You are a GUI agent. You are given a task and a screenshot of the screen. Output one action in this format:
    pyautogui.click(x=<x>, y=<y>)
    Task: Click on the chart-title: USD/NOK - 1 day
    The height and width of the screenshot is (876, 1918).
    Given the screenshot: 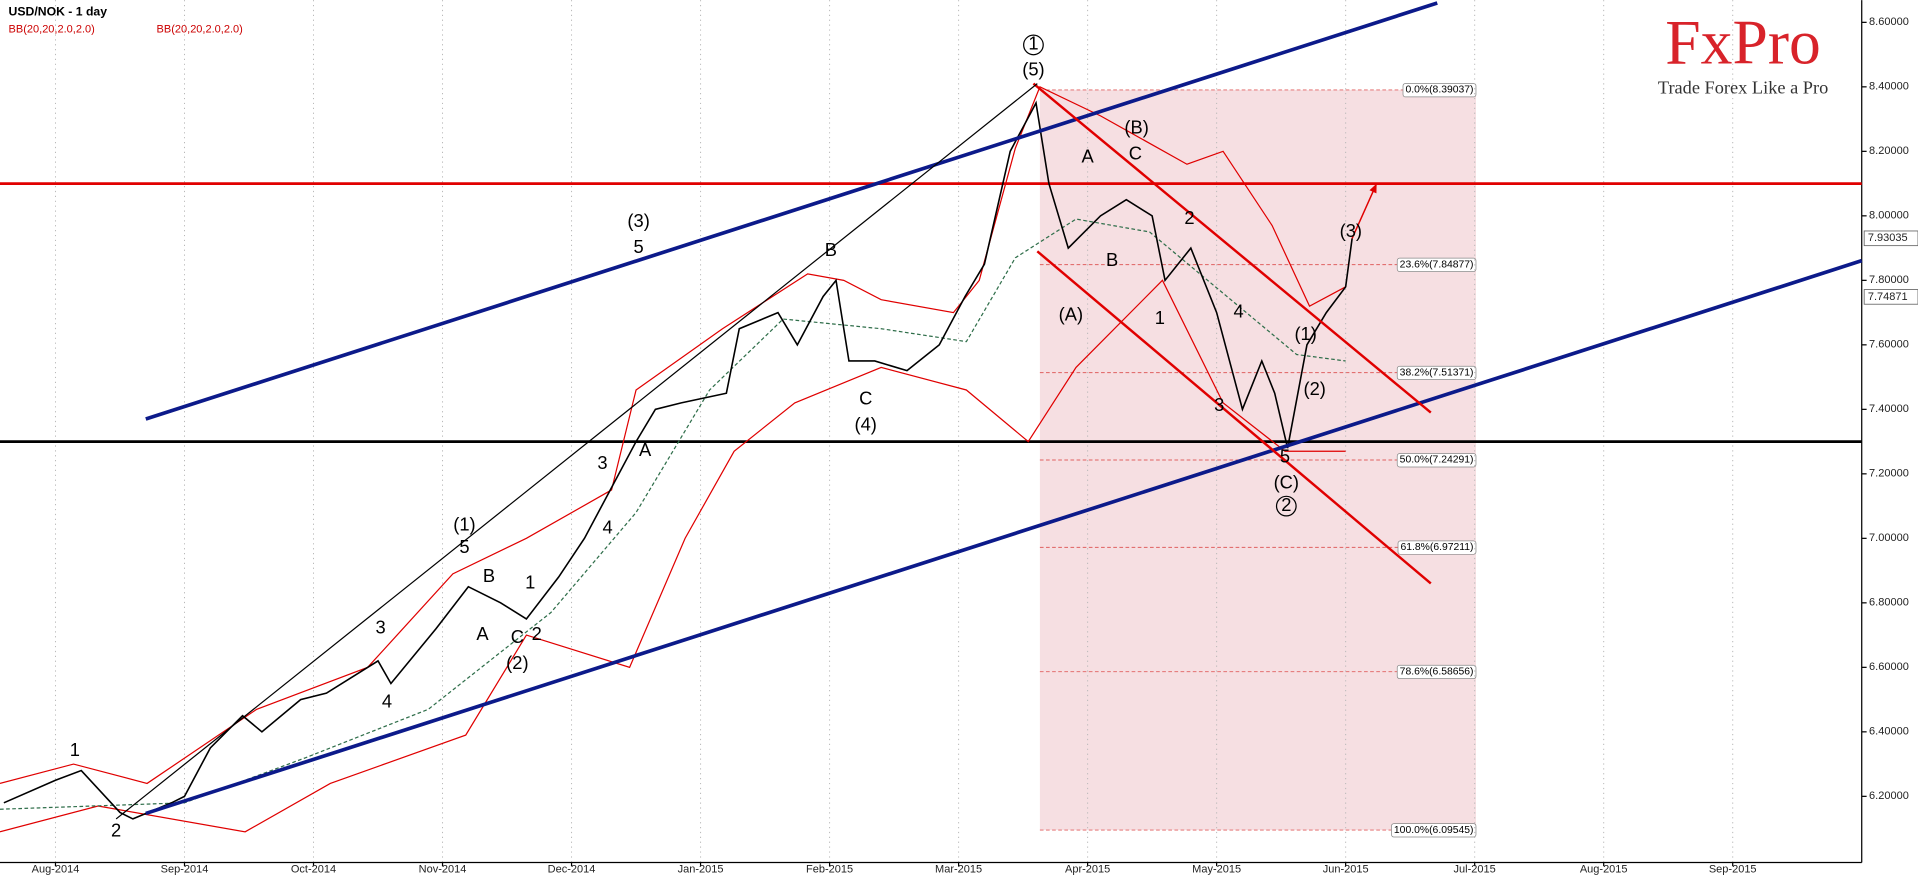 What is the action you would take?
    pyautogui.click(x=58, y=12)
    